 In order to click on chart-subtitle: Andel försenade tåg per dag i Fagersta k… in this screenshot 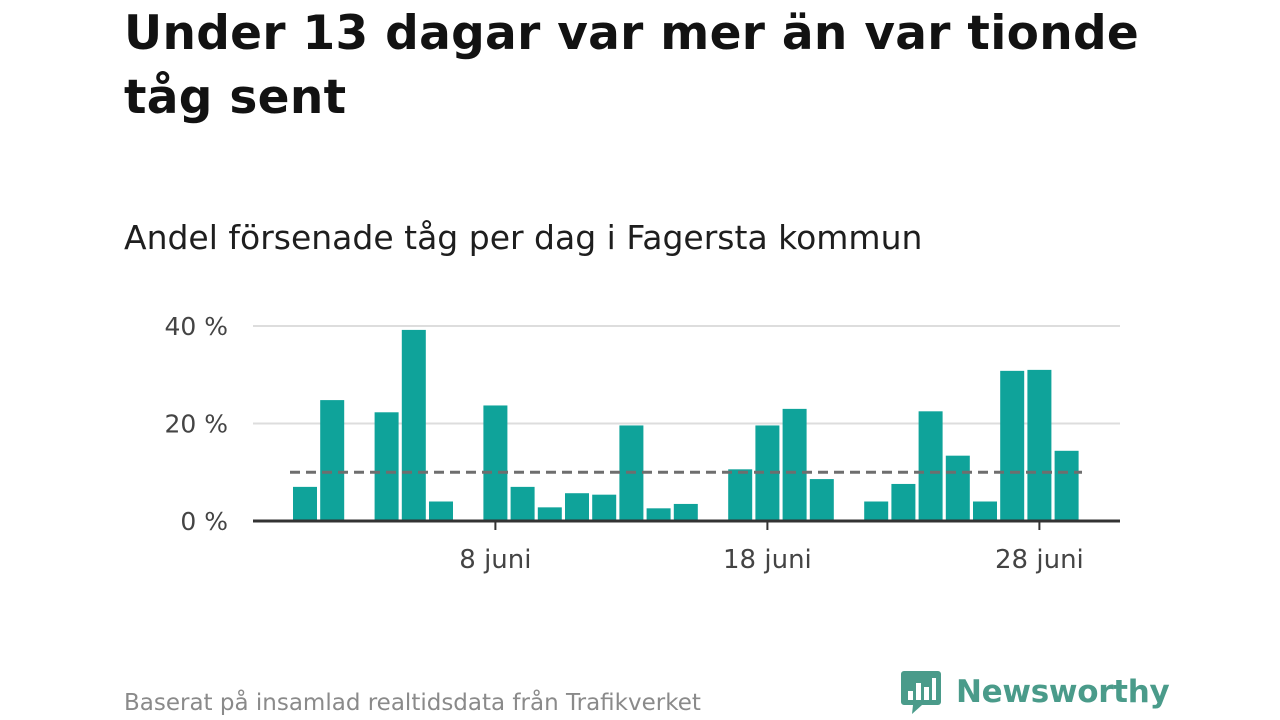, I will do `click(523, 237)`.